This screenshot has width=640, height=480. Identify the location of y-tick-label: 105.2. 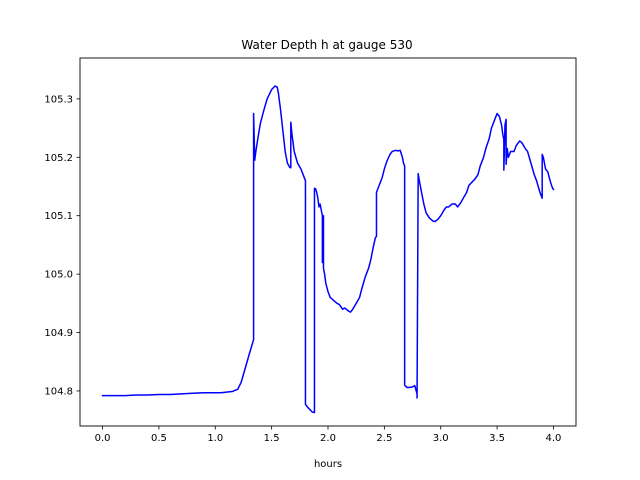
(58, 158).